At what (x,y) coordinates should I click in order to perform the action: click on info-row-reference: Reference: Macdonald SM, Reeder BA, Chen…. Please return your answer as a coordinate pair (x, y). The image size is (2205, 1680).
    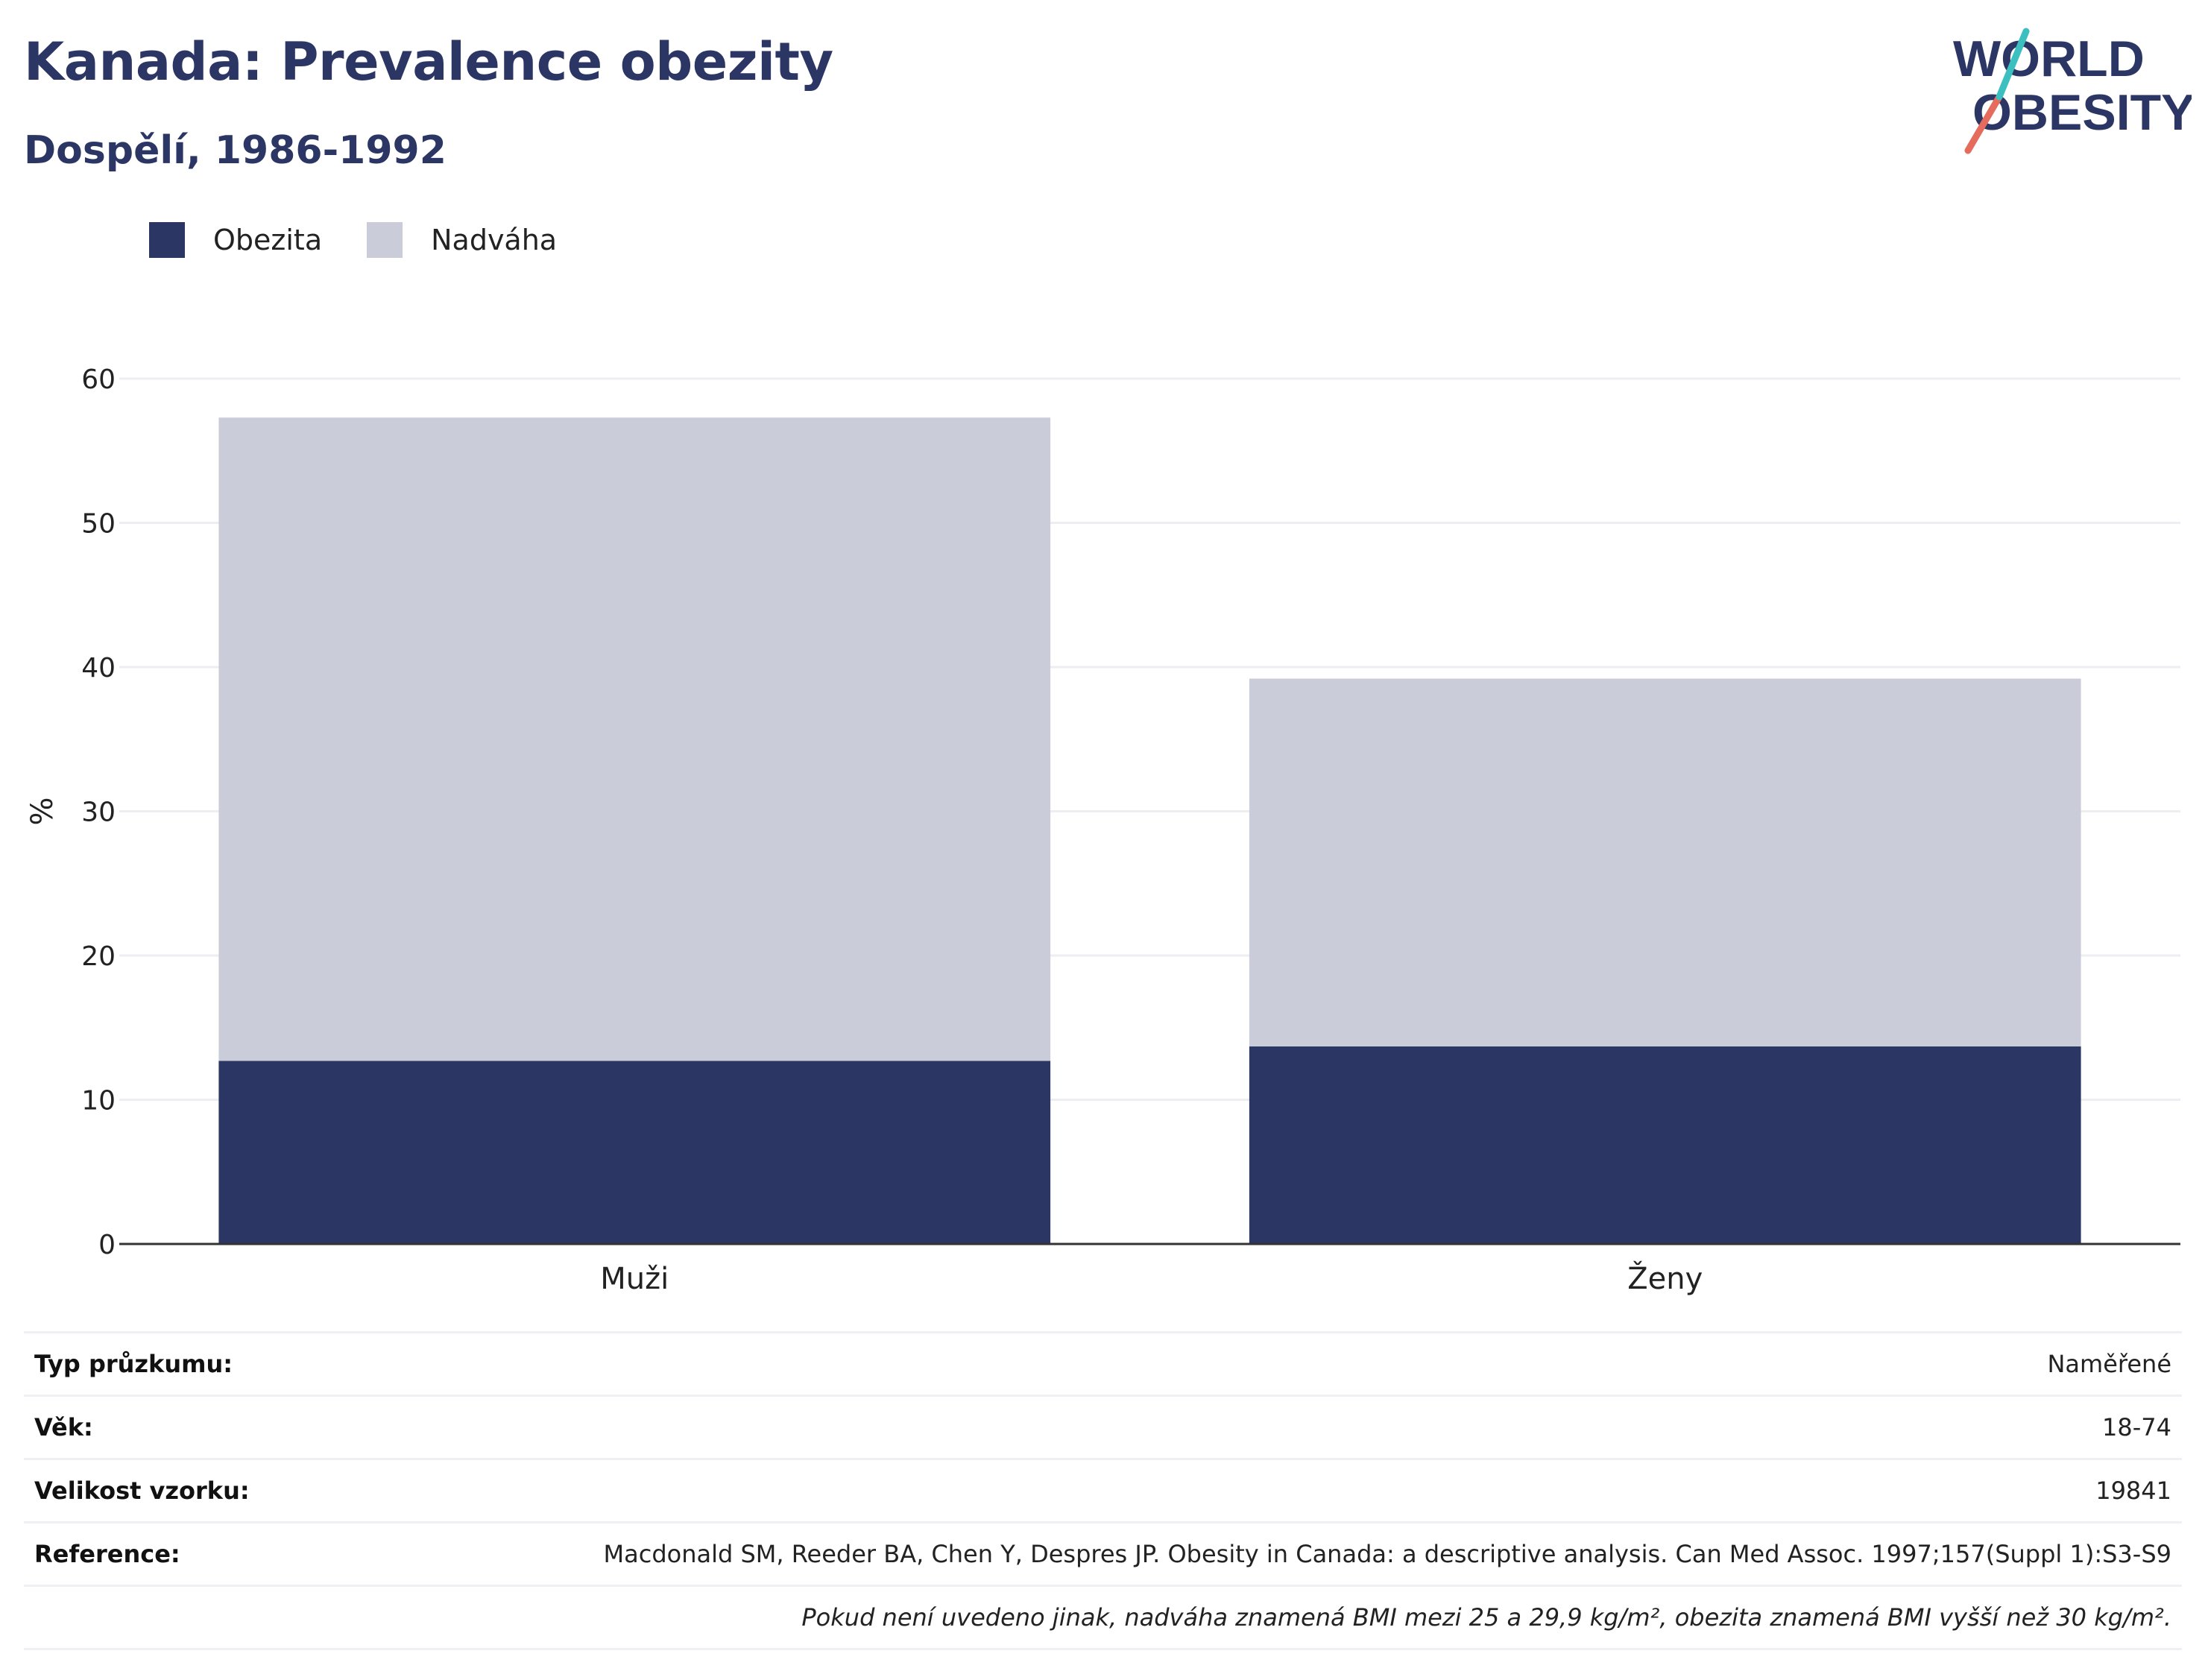
    Looking at the image, I should click on (1103, 1553).